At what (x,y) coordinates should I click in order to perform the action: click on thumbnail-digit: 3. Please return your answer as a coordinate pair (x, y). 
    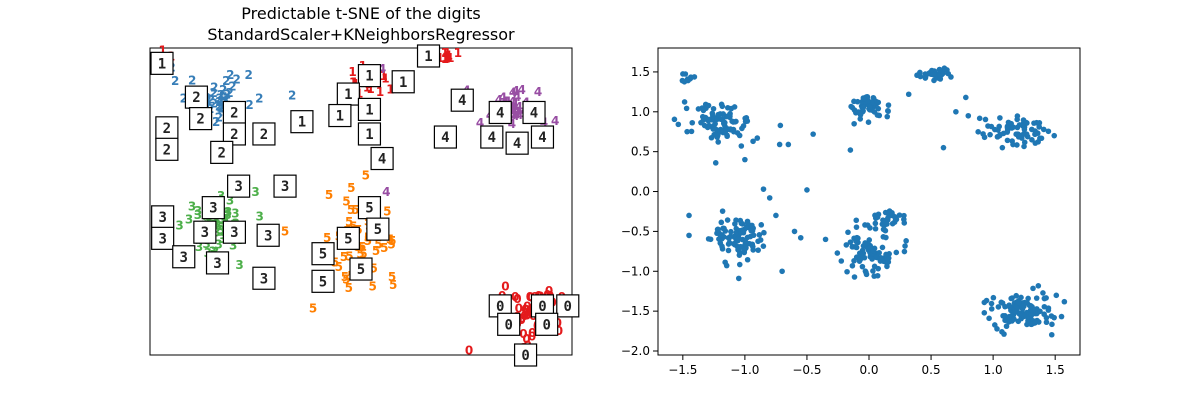
    Looking at the image, I should click on (234, 233).